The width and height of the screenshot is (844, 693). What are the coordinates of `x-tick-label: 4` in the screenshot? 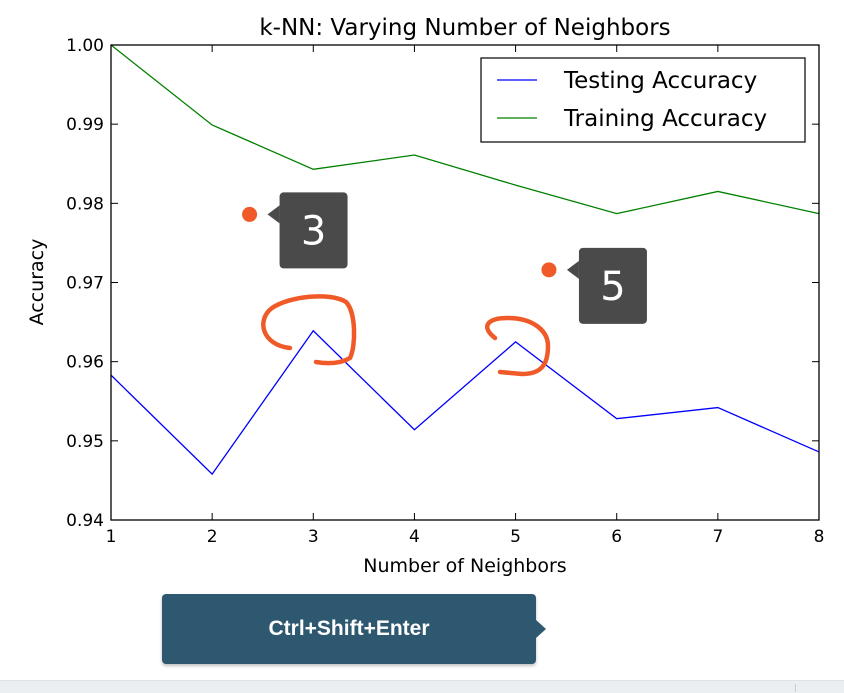 It's located at (414, 537).